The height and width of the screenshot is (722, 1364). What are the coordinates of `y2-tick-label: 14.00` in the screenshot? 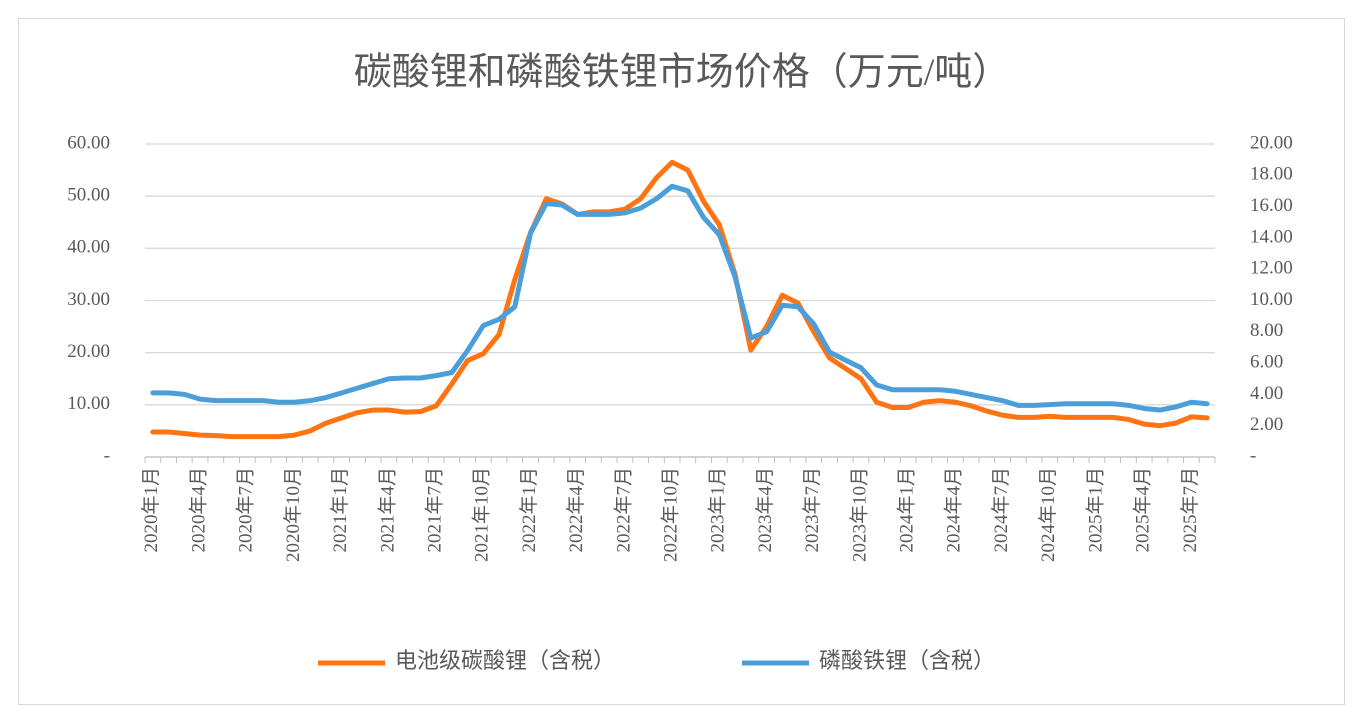 It's located at (1271, 236).